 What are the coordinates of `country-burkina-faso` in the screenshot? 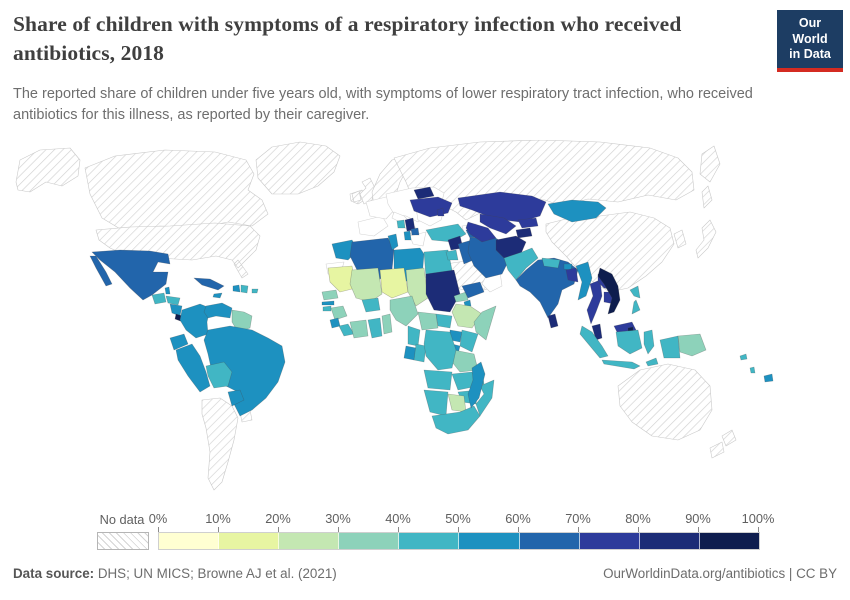 It's located at (371, 305).